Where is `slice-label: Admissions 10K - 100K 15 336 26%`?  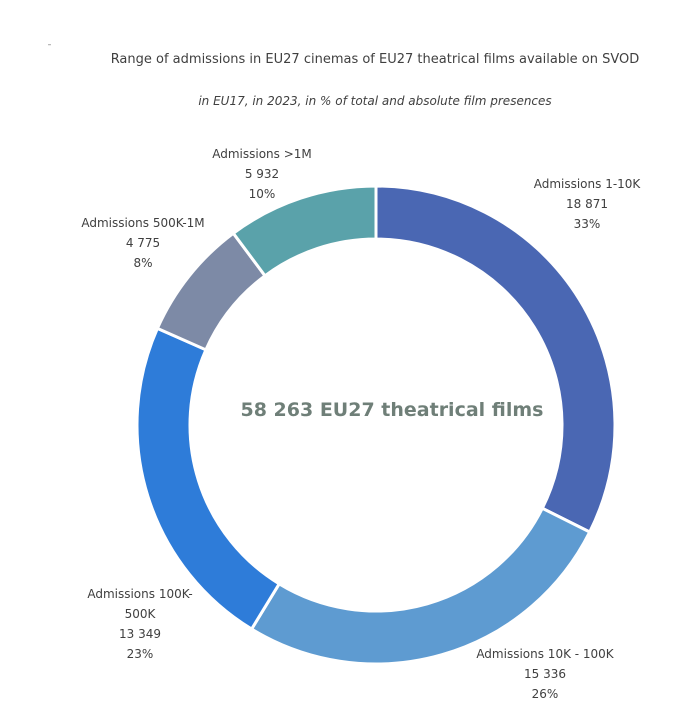
slice-label: Admissions 10K - 100K 15 336 26% is located at coordinates (545, 674).